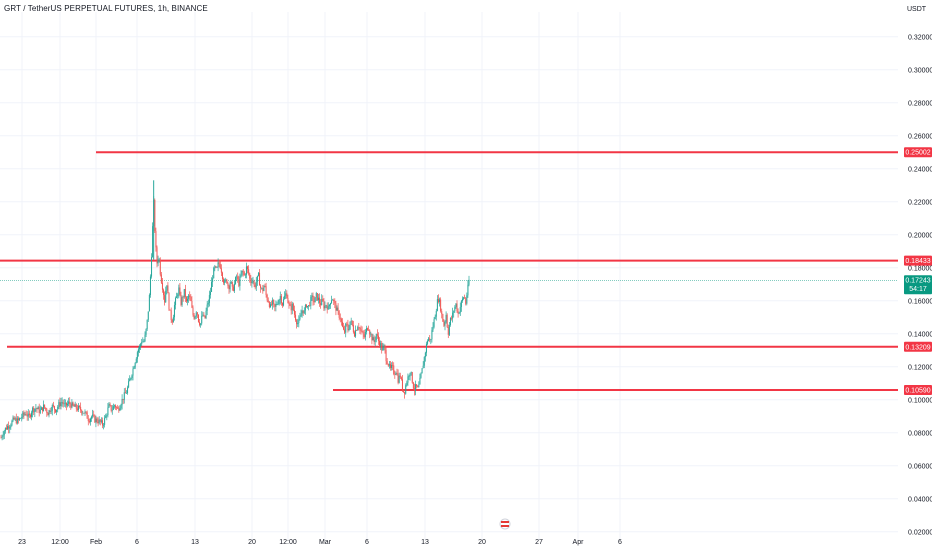  I want to click on flag-circle, so click(505, 524).